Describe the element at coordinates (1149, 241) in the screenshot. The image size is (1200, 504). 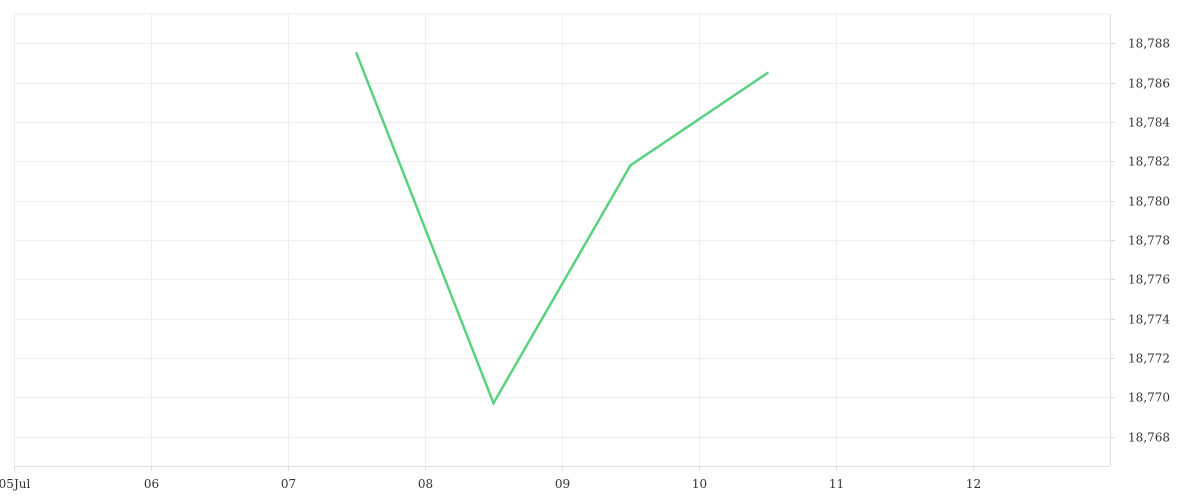
I see `y-tick-label: 18,778` at that location.